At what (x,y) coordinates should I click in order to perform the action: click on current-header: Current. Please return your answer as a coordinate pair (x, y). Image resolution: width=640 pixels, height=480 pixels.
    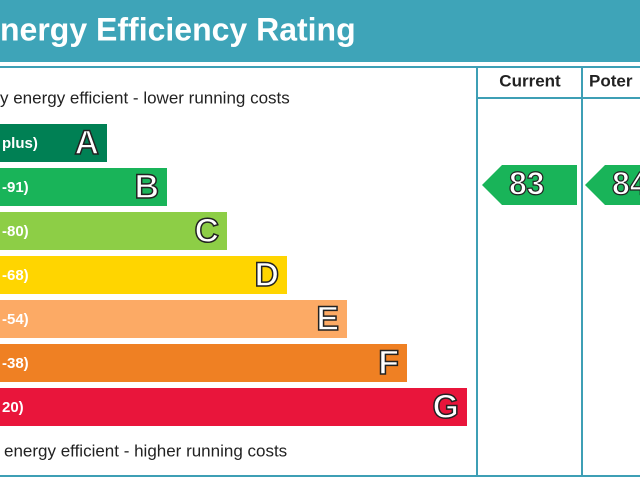
    Looking at the image, I should click on (530, 80).